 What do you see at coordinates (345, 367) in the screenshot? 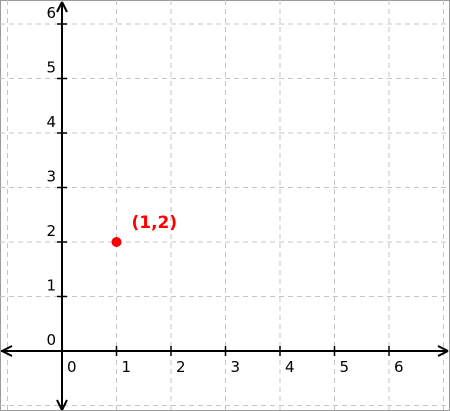
I see `x-tick-label-5: 5` at bounding box center [345, 367].